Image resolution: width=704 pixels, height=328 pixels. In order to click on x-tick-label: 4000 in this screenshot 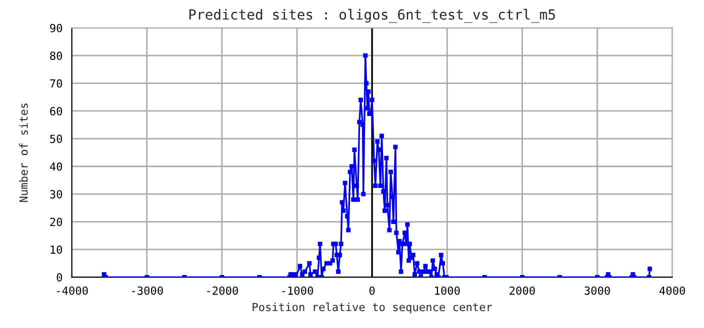, I will do `click(672, 290)`.